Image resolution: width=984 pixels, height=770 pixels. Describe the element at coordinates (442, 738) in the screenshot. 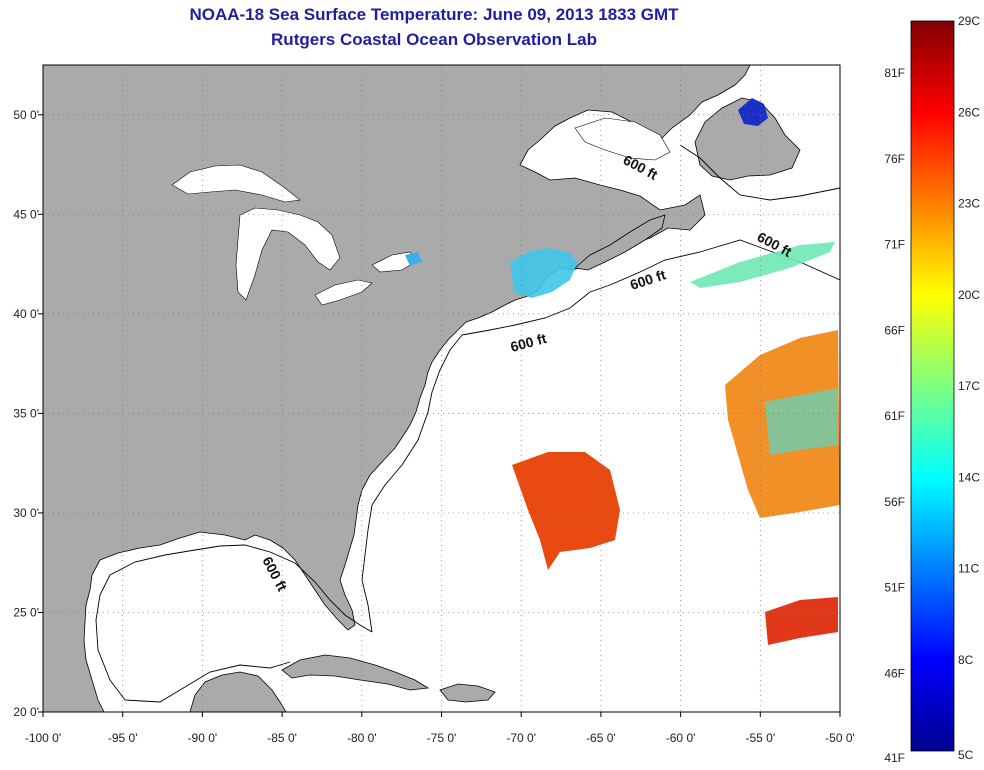

I see `lon-tick-label: -75 0'` at that location.